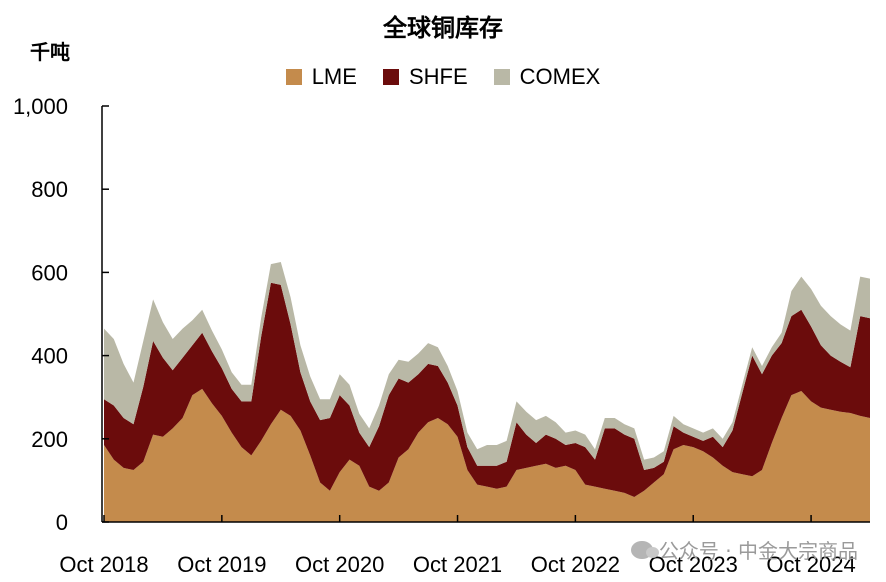 The height and width of the screenshot is (582, 886). Describe the element at coordinates (438, 76) in the screenshot. I see `legend-label-shfe: SHFE` at that location.